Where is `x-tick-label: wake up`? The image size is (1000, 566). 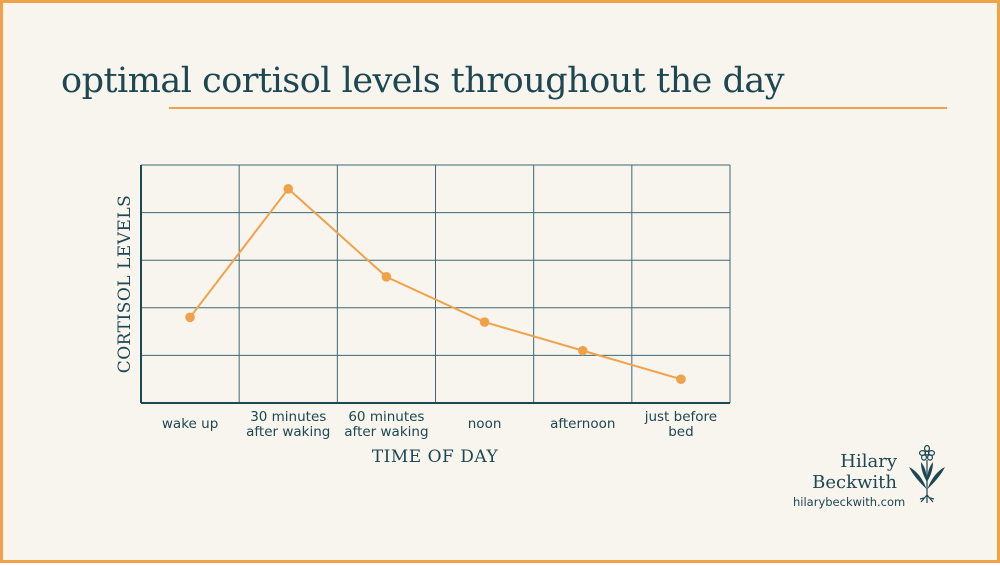
x-tick-label: wake up is located at coordinates (190, 424).